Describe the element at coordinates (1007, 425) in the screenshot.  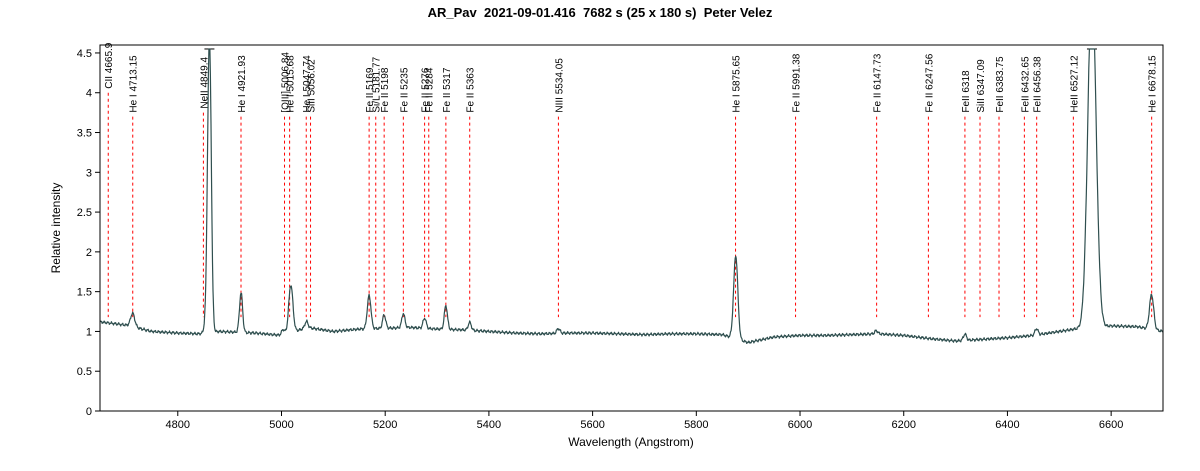
I see `x-tick-label: 6400` at that location.